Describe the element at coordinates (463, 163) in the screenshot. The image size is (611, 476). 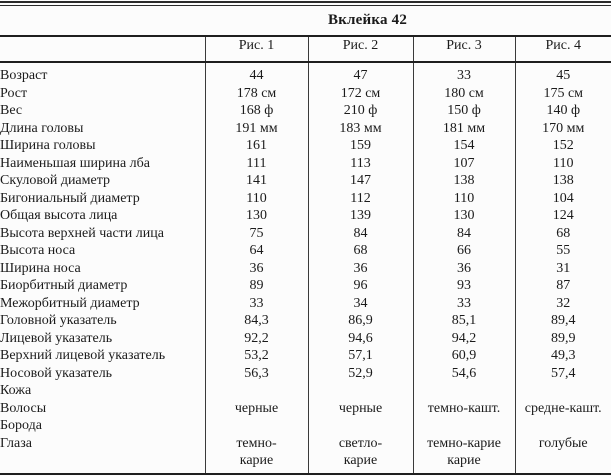
I see `cell-value: 107` at that location.